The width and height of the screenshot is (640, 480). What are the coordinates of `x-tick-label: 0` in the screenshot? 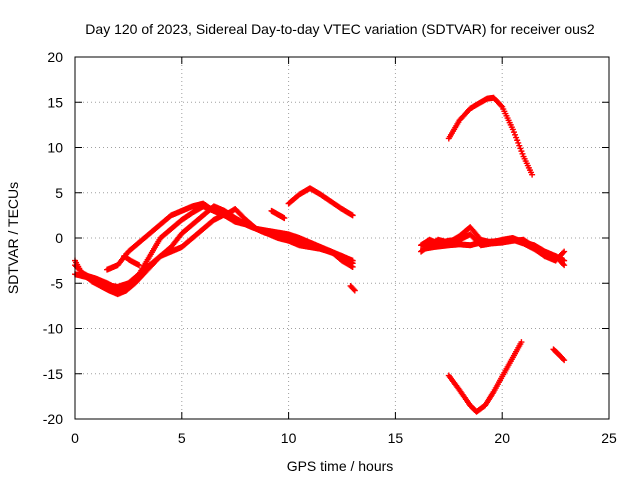 It's located at (75, 438).